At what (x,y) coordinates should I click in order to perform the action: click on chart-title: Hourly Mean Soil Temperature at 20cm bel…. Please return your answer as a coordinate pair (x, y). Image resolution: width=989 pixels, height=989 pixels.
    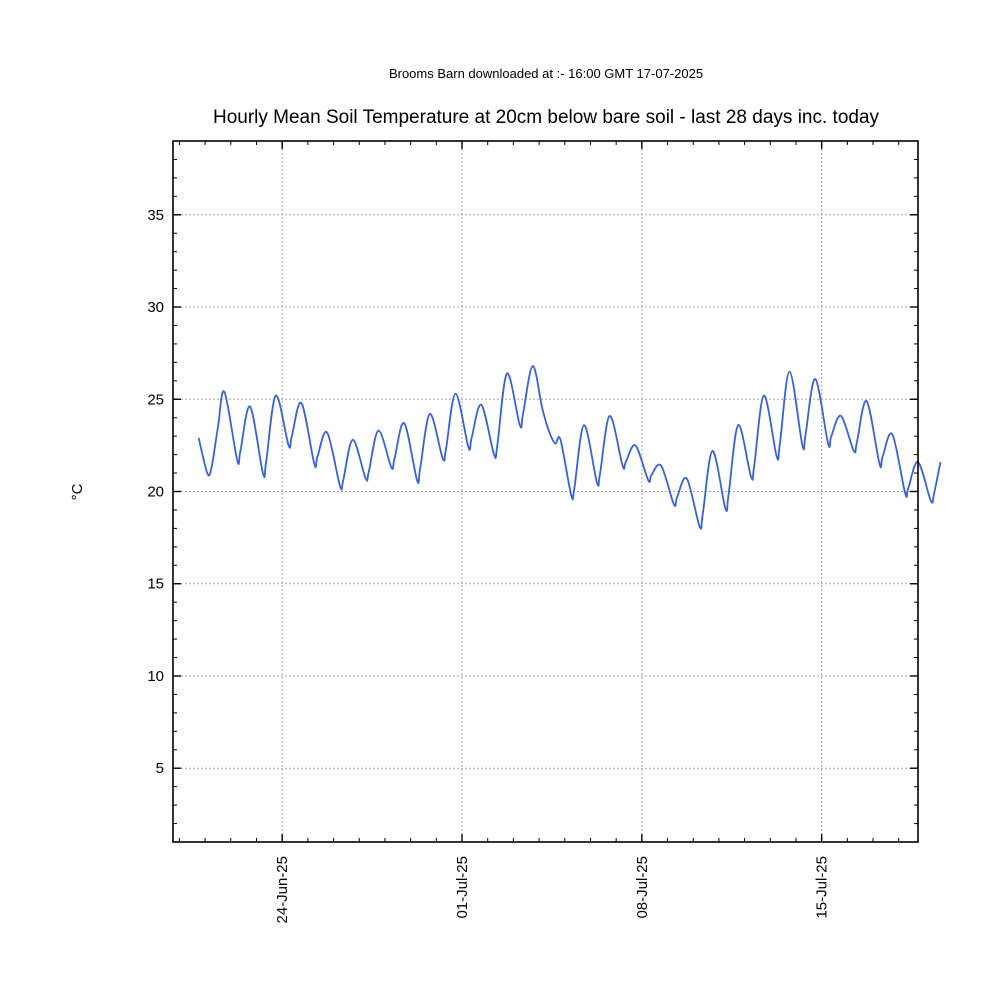
    Looking at the image, I should click on (546, 117).